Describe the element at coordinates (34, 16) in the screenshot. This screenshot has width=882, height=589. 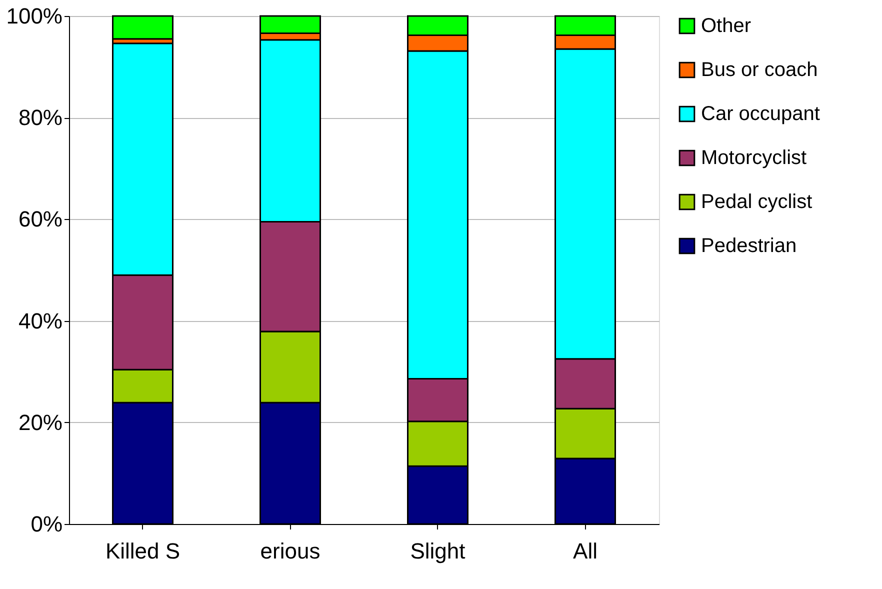
I see `y-tick-label: 100%` at that location.